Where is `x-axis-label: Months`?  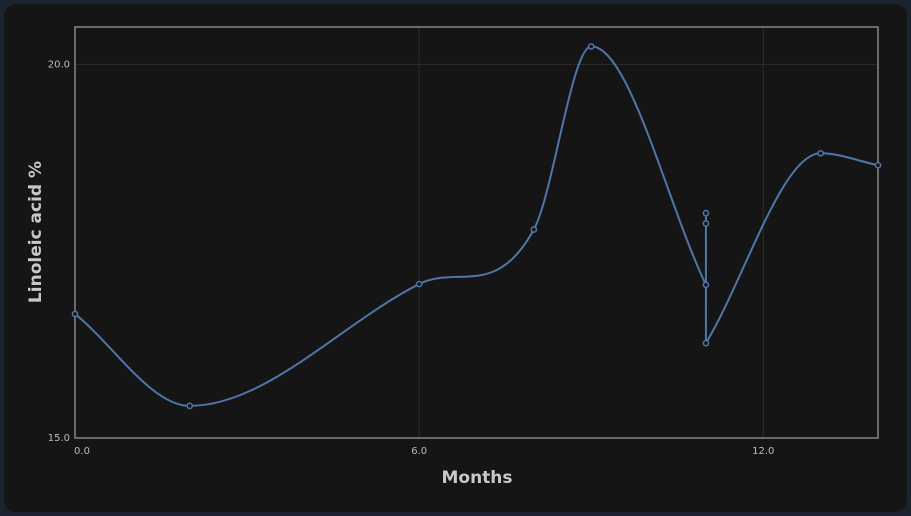 x-axis-label: Months is located at coordinates (476, 478).